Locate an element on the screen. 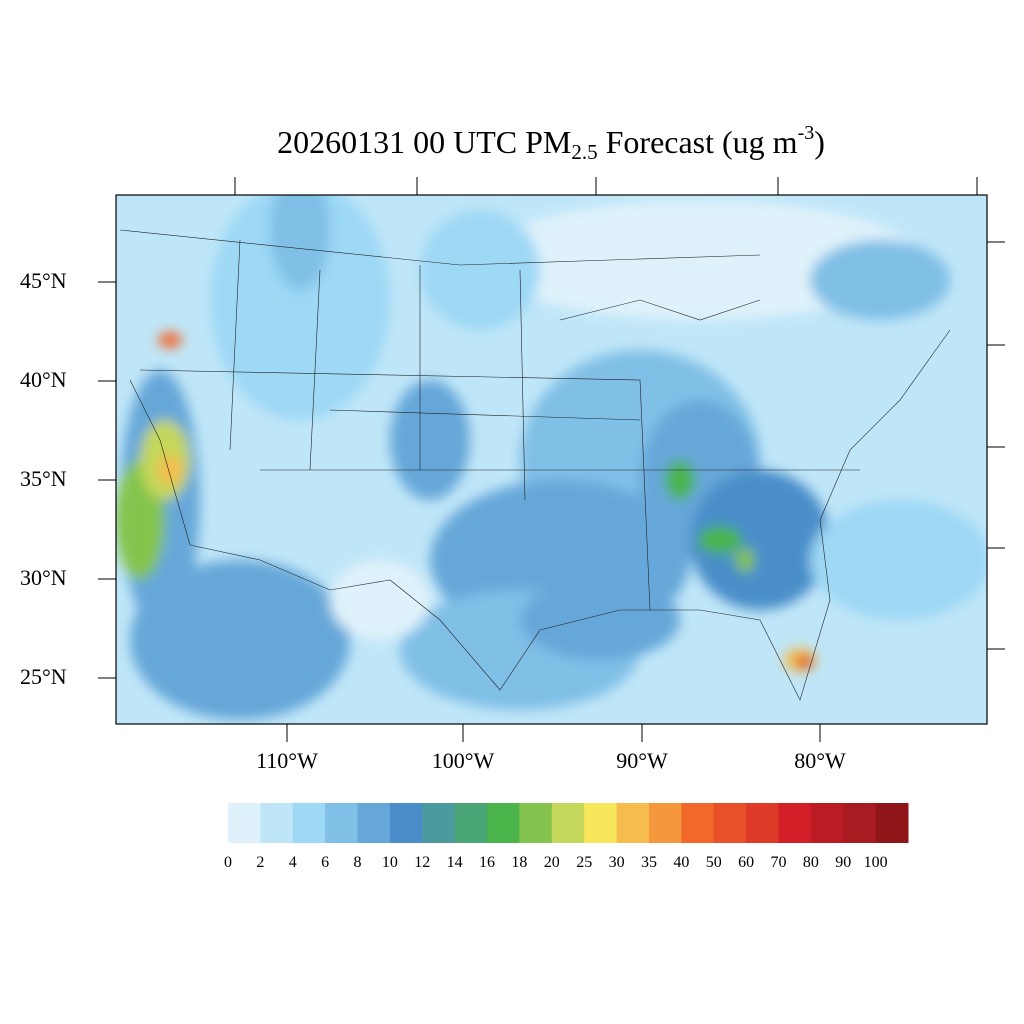 The height and width of the screenshot is (1024, 1024). lat-label-40: 40°N is located at coordinates (43, 379).